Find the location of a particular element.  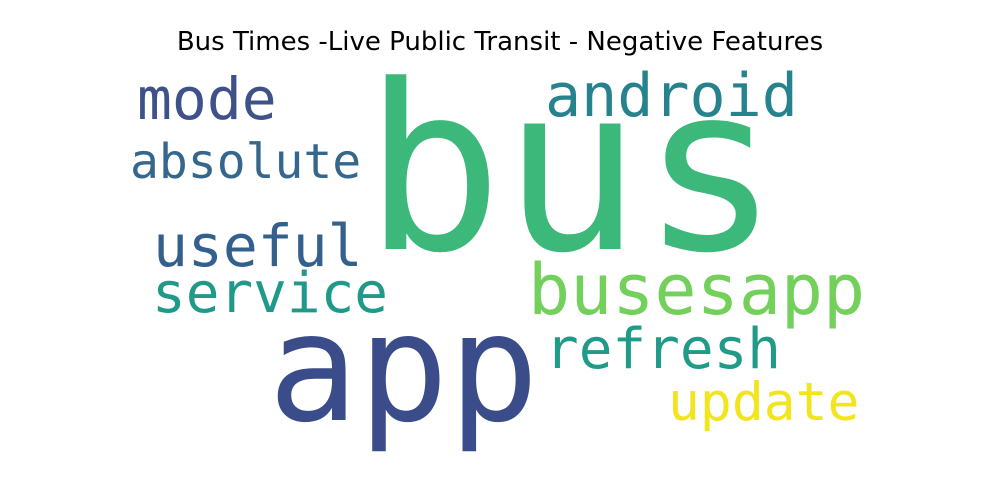

word-absolute: absolute is located at coordinates (246, 162).